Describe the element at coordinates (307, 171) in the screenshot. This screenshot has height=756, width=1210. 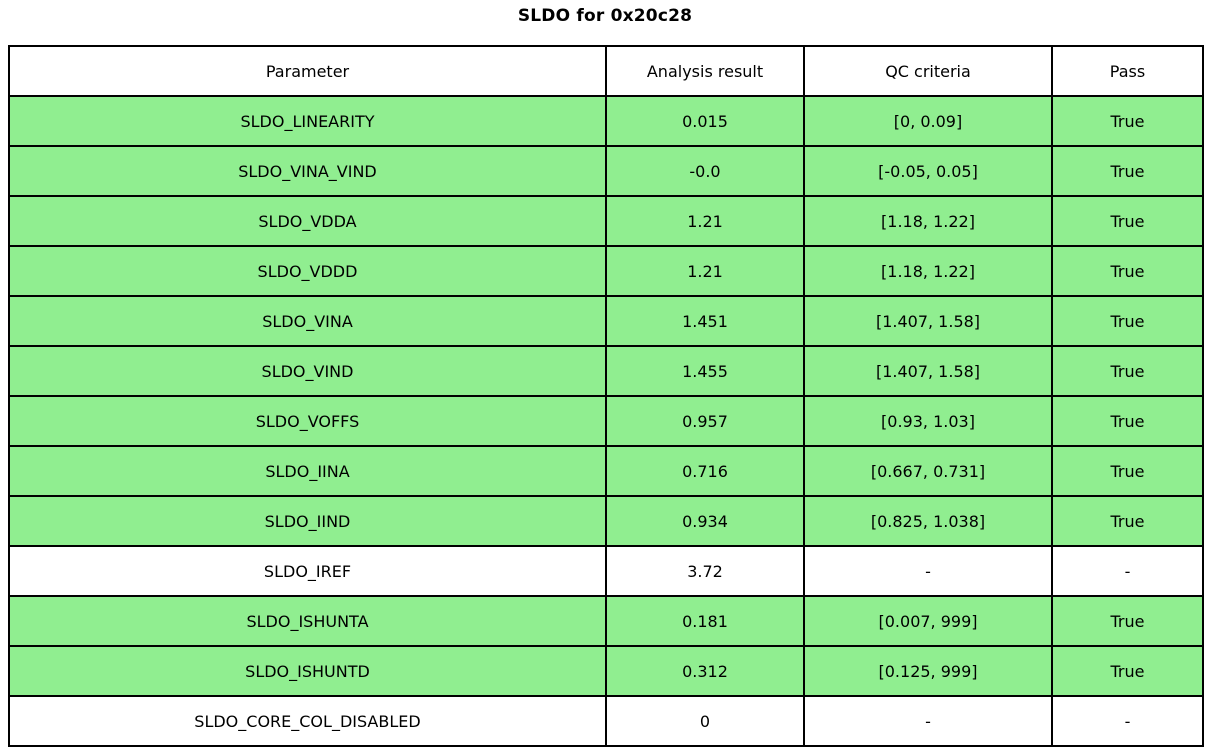
I see `cell-parameter: SLDO_VINA_VIND` at that location.